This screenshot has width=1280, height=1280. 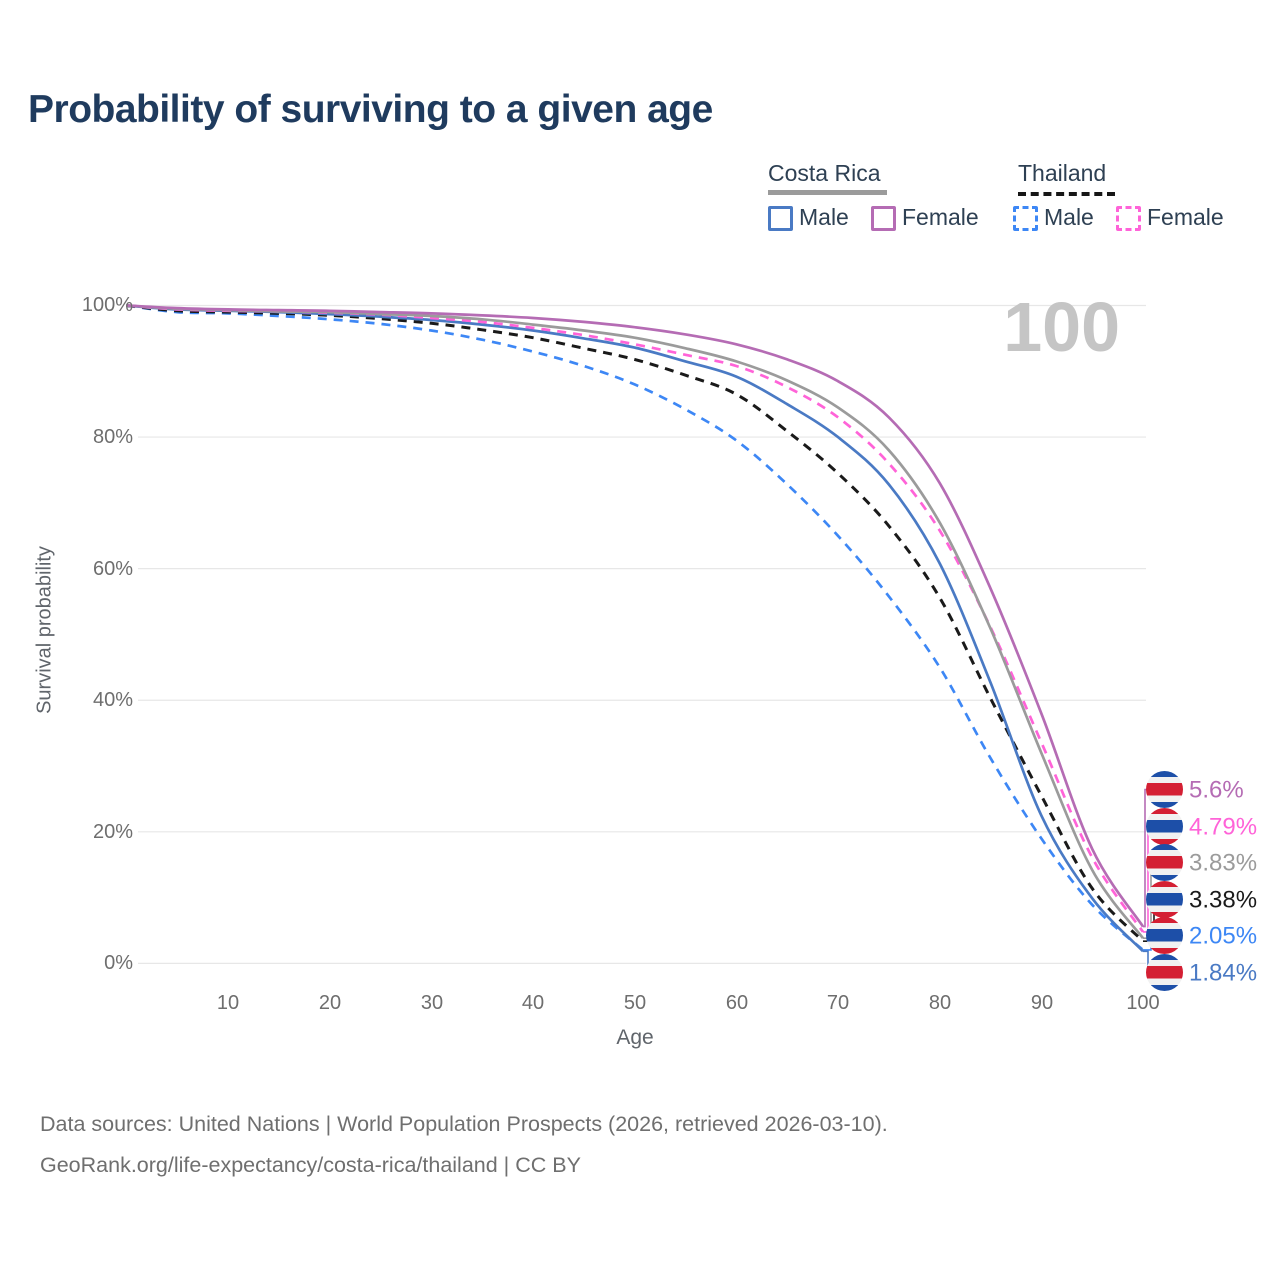 I want to click on x-tick-40: 40, so click(x=533, y=1003).